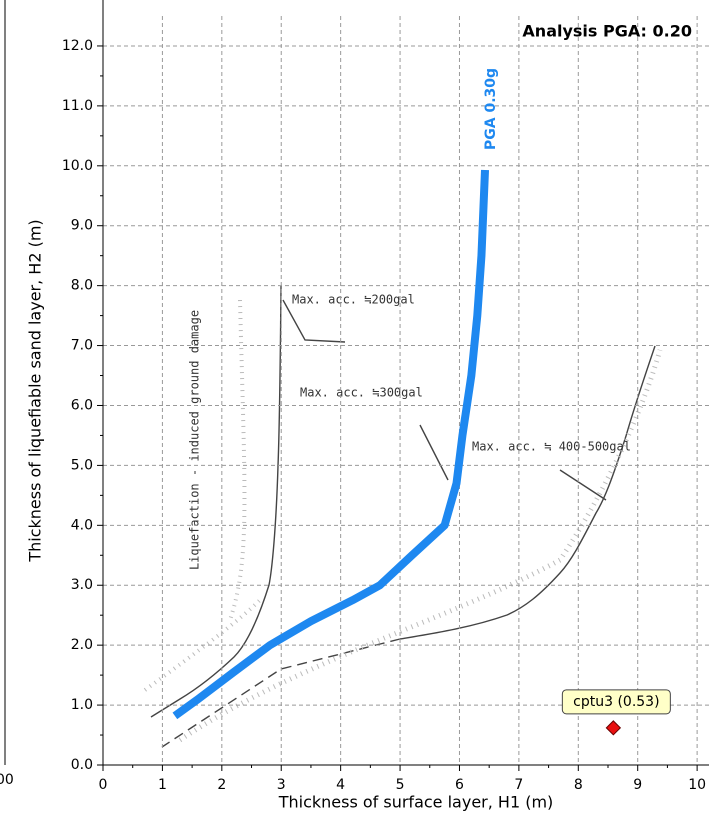 This screenshot has height=824, width=725. Describe the element at coordinates (82, 705) in the screenshot. I see `y-tick-label: 1.0` at that location.